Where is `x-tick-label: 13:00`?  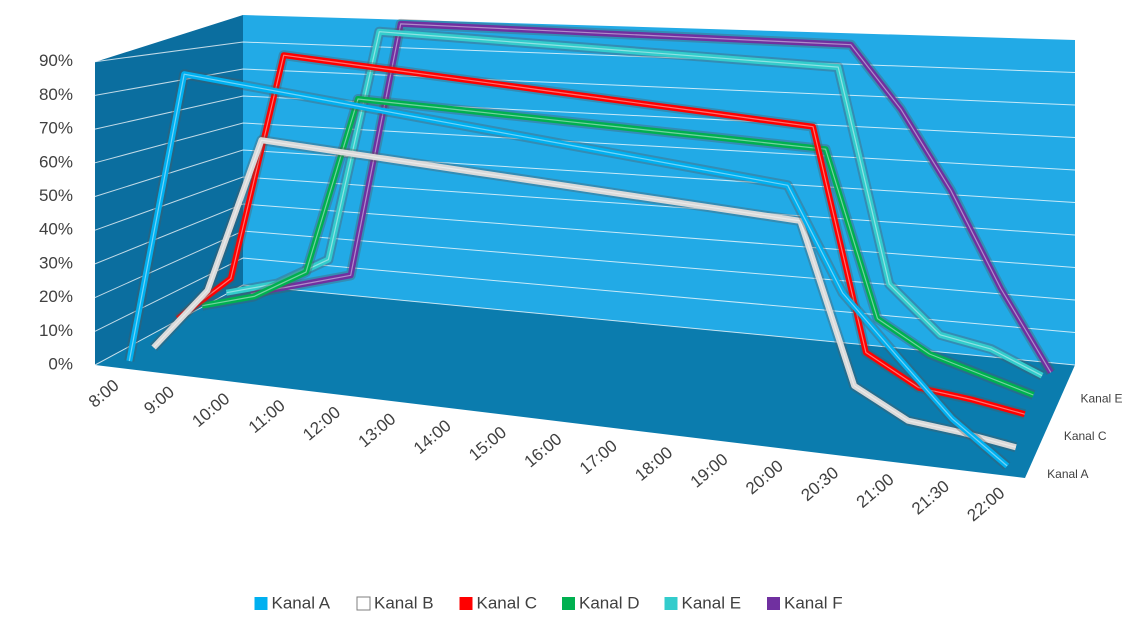
x-tick-label: 13:00 is located at coordinates (377, 430).